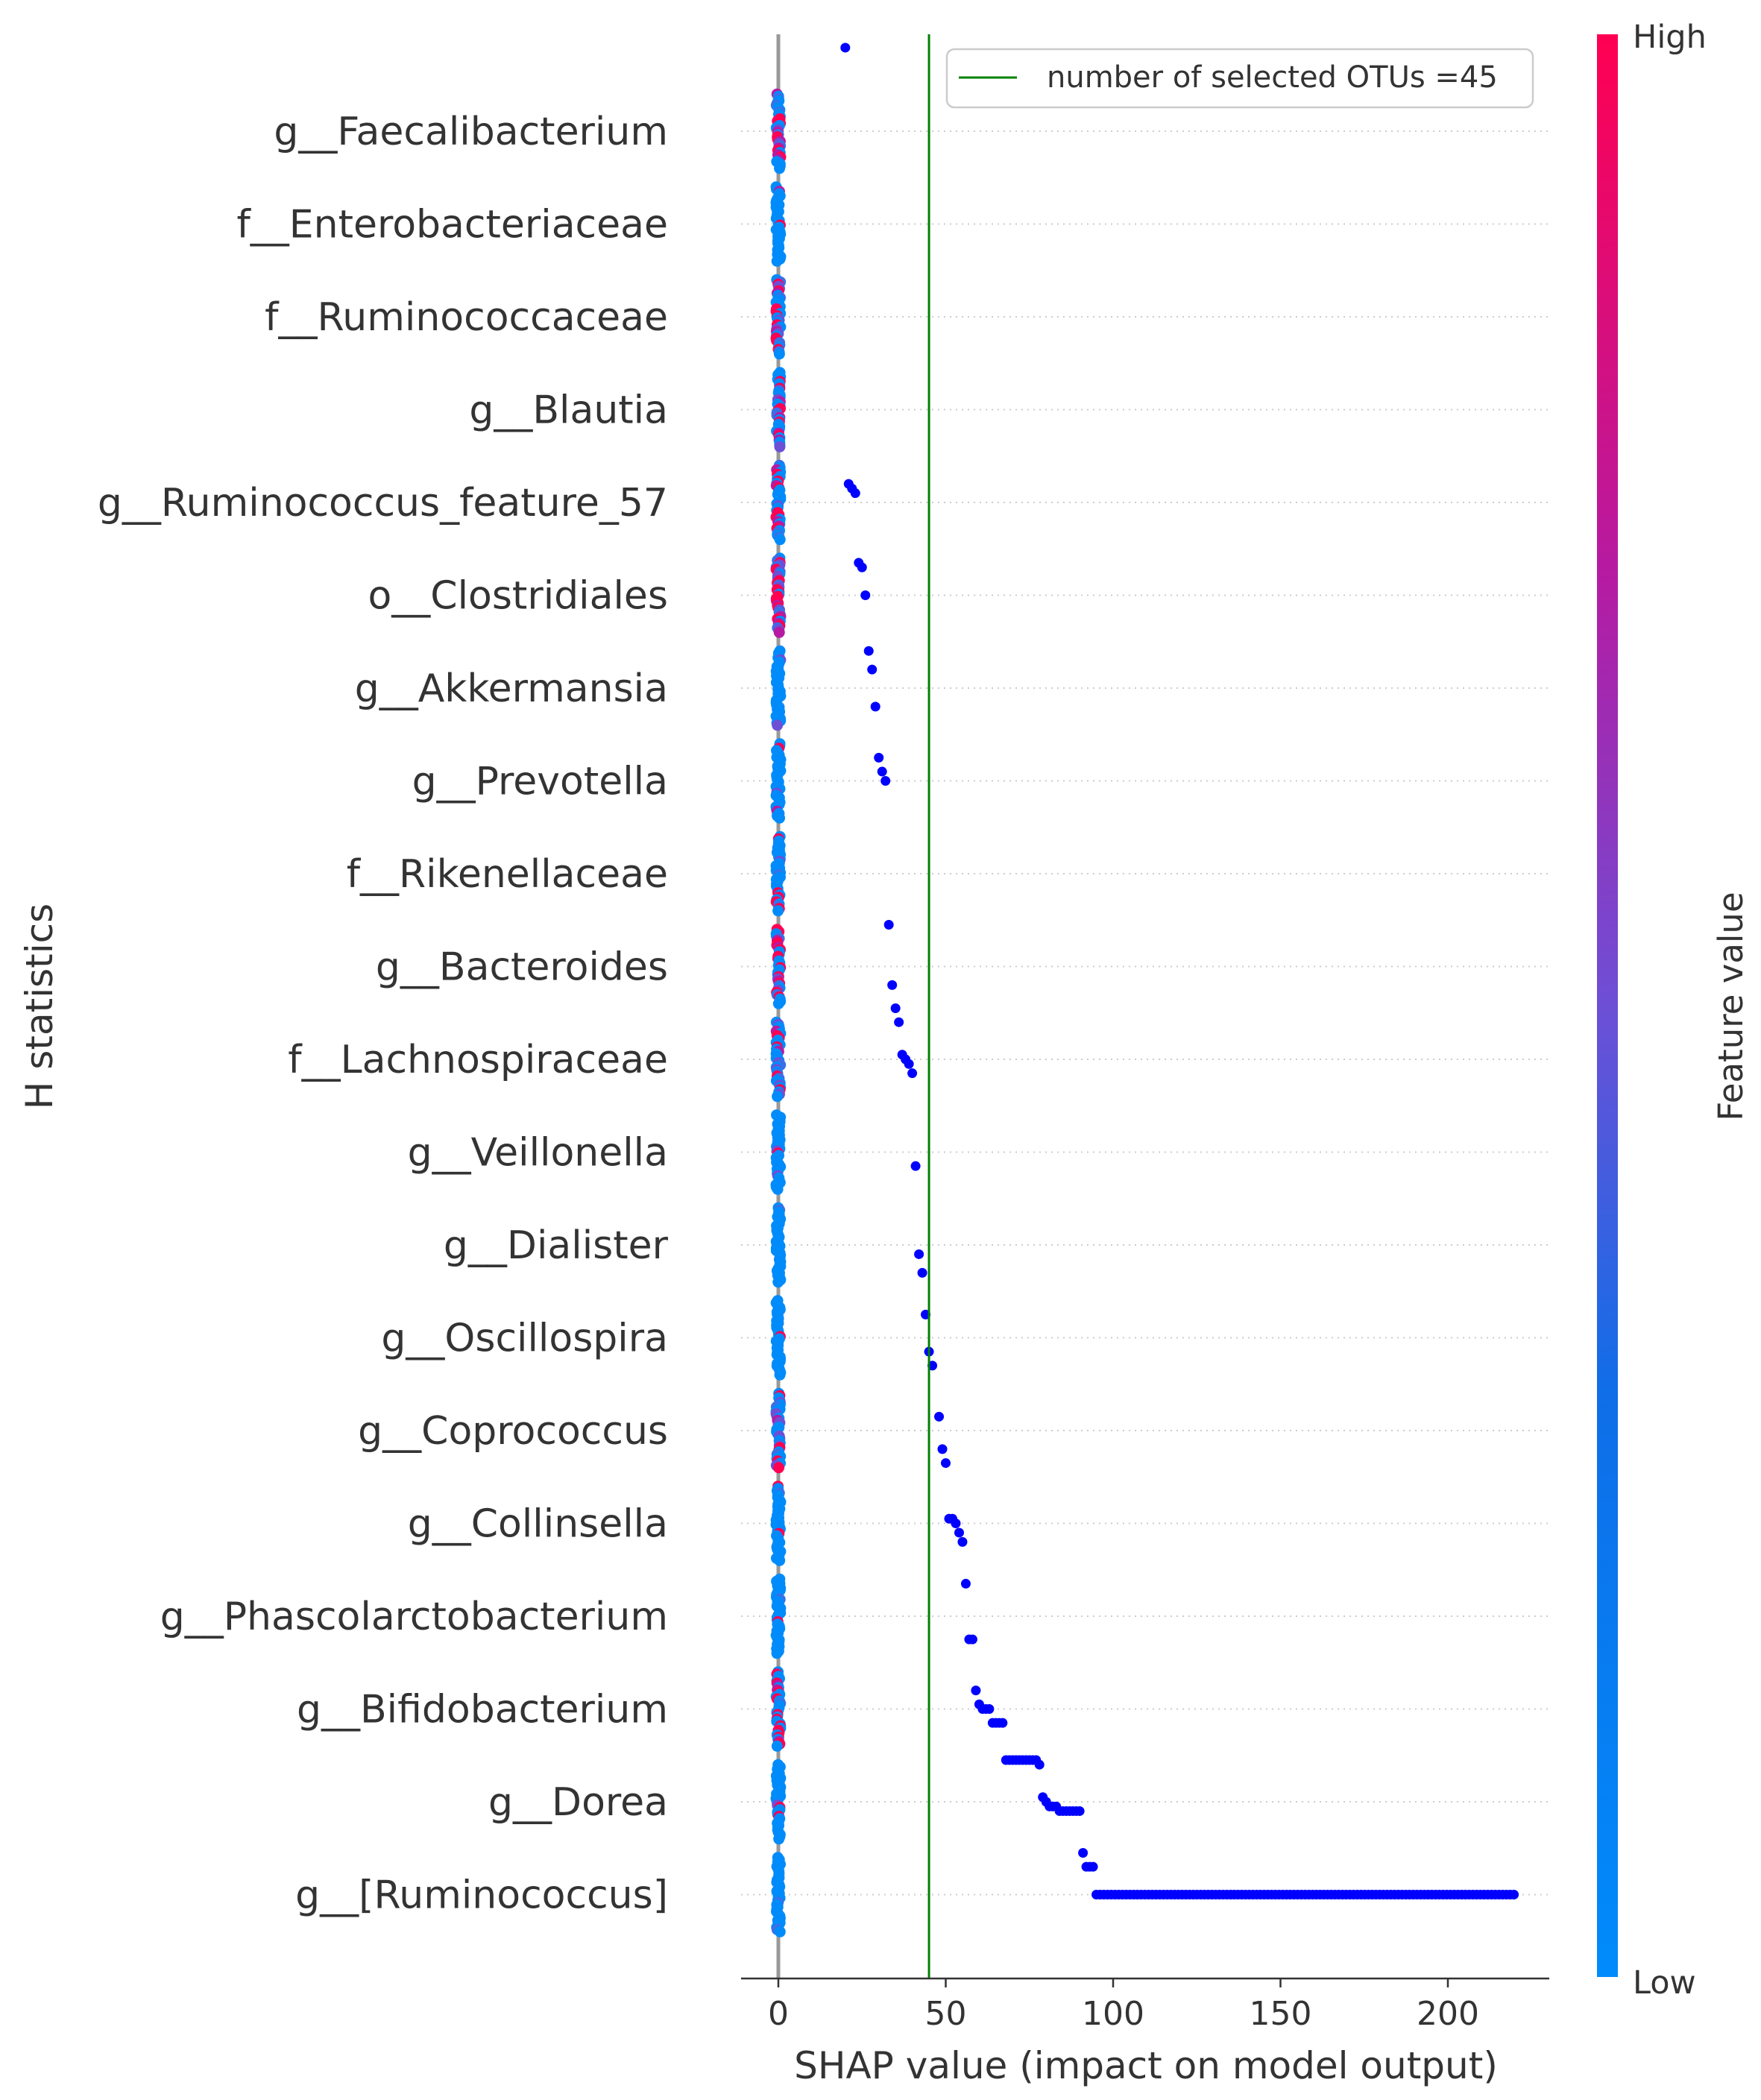 The image size is (1761, 2100). What do you see at coordinates (471, 132) in the screenshot?
I see `feature-label: g__Faecalibacterium` at bounding box center [471, 132].